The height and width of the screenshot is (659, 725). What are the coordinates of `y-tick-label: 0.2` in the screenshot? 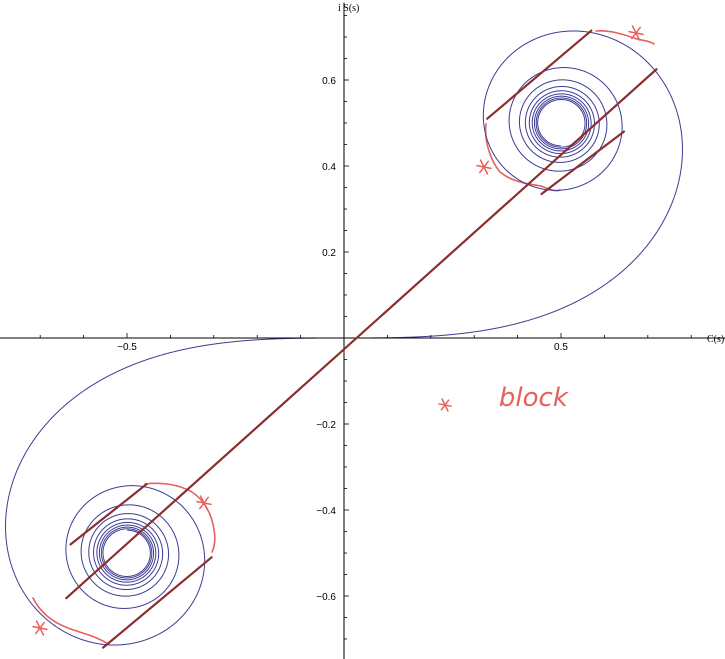 It's located at (329, 253).